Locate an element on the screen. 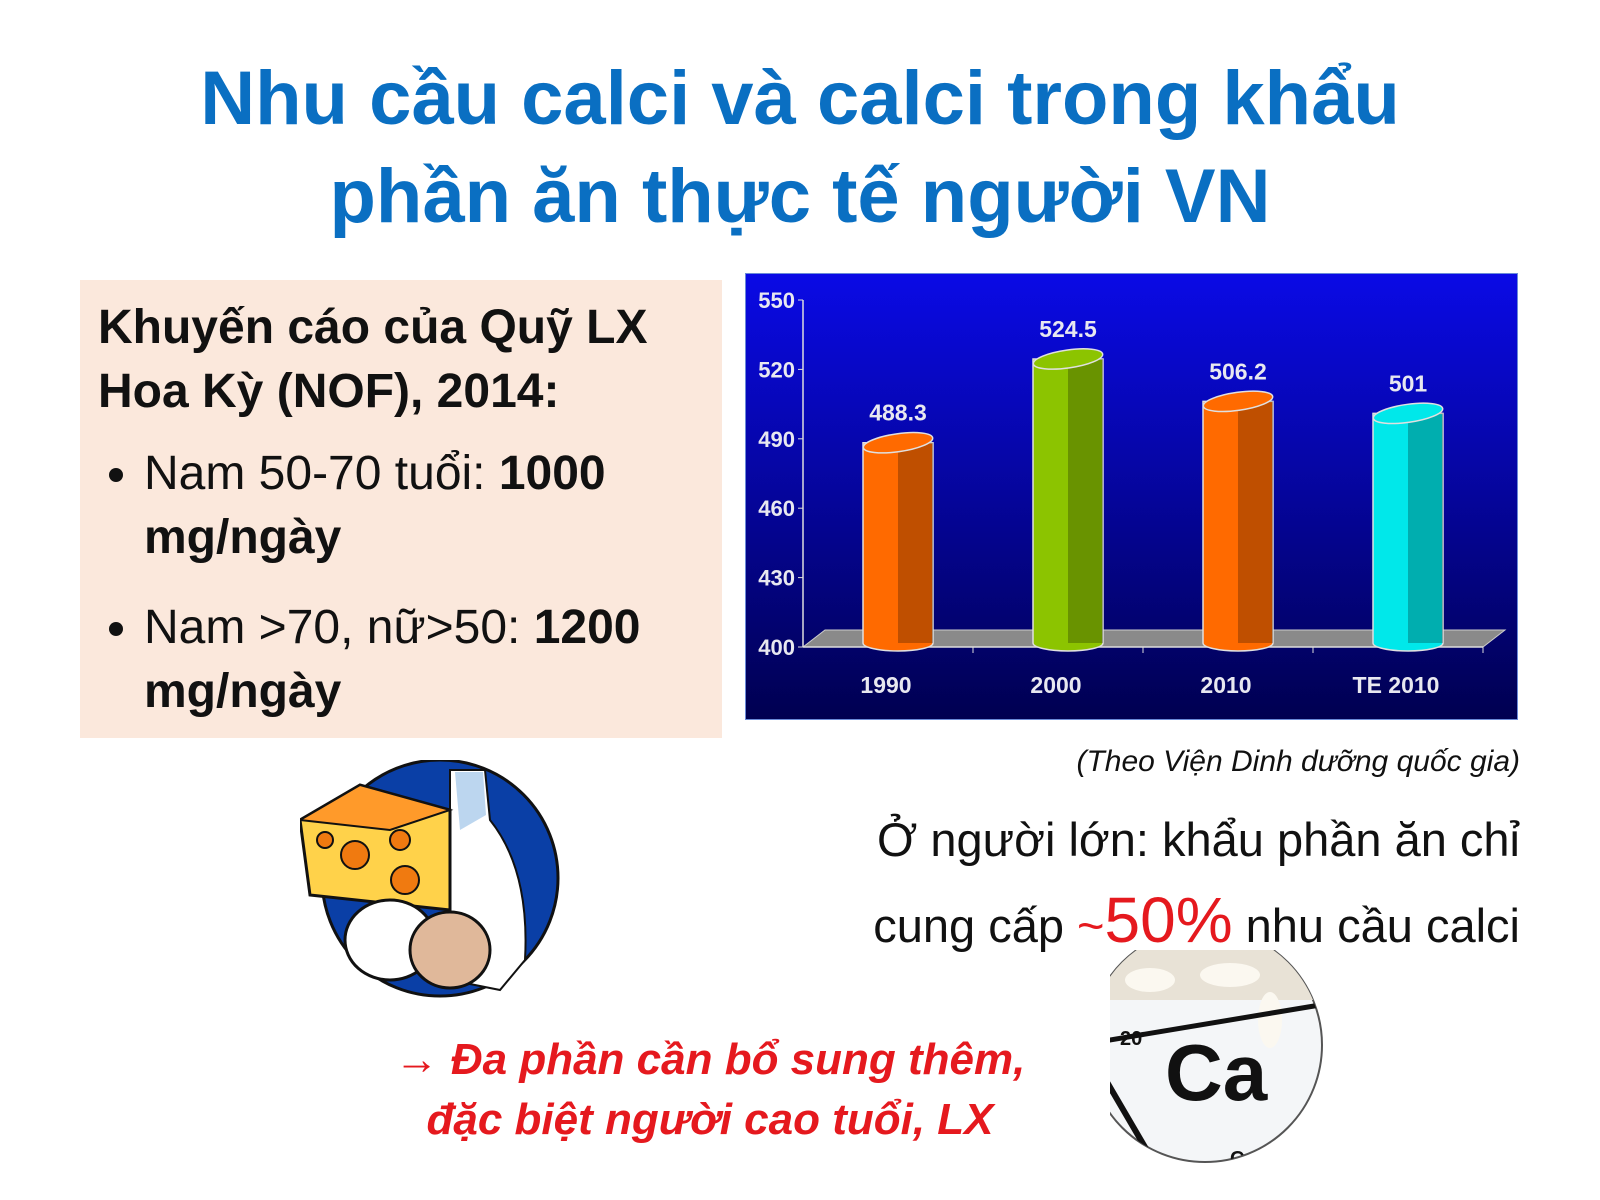  bar-2000 is located at coordinates (1068, 505).